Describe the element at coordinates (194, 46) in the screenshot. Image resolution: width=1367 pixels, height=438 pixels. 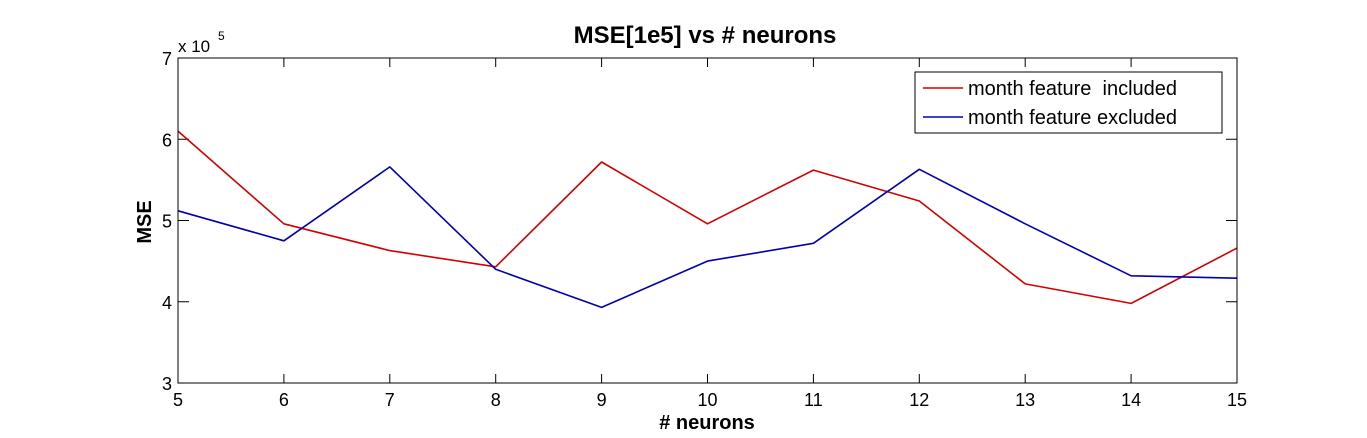
I see `y-multiplier-base: x 10` at that location.